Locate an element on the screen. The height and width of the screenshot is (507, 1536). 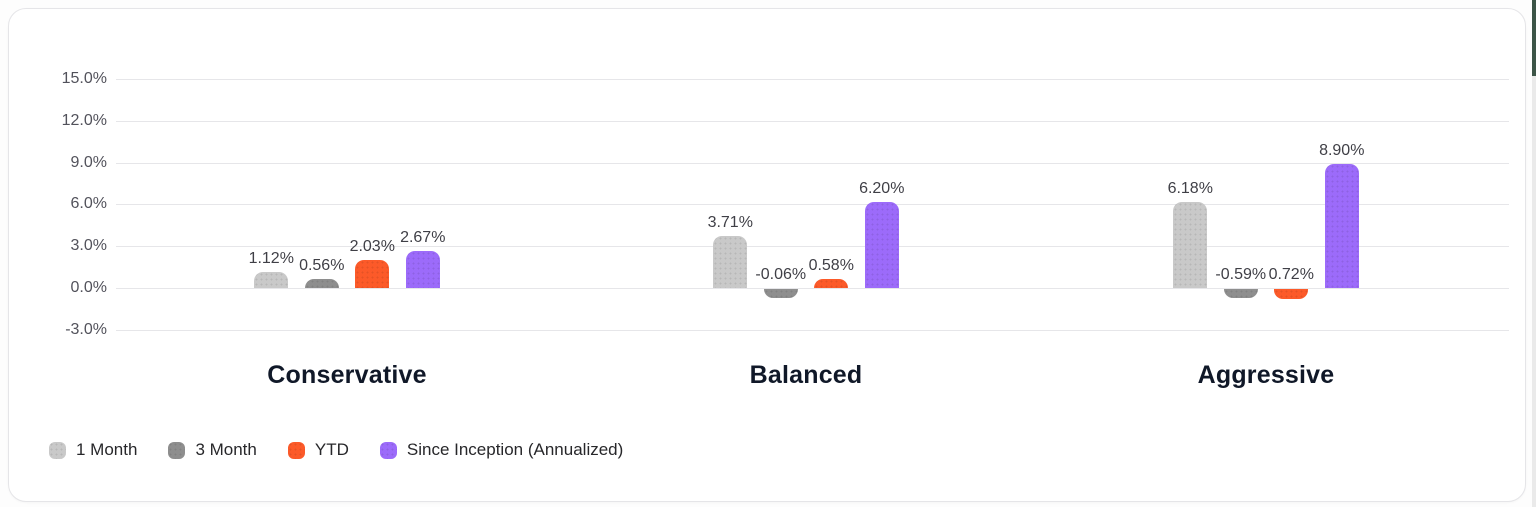
legend-item-since-inception-annualized: Since Inception (Annualized) is located at coordinates (501, 450).